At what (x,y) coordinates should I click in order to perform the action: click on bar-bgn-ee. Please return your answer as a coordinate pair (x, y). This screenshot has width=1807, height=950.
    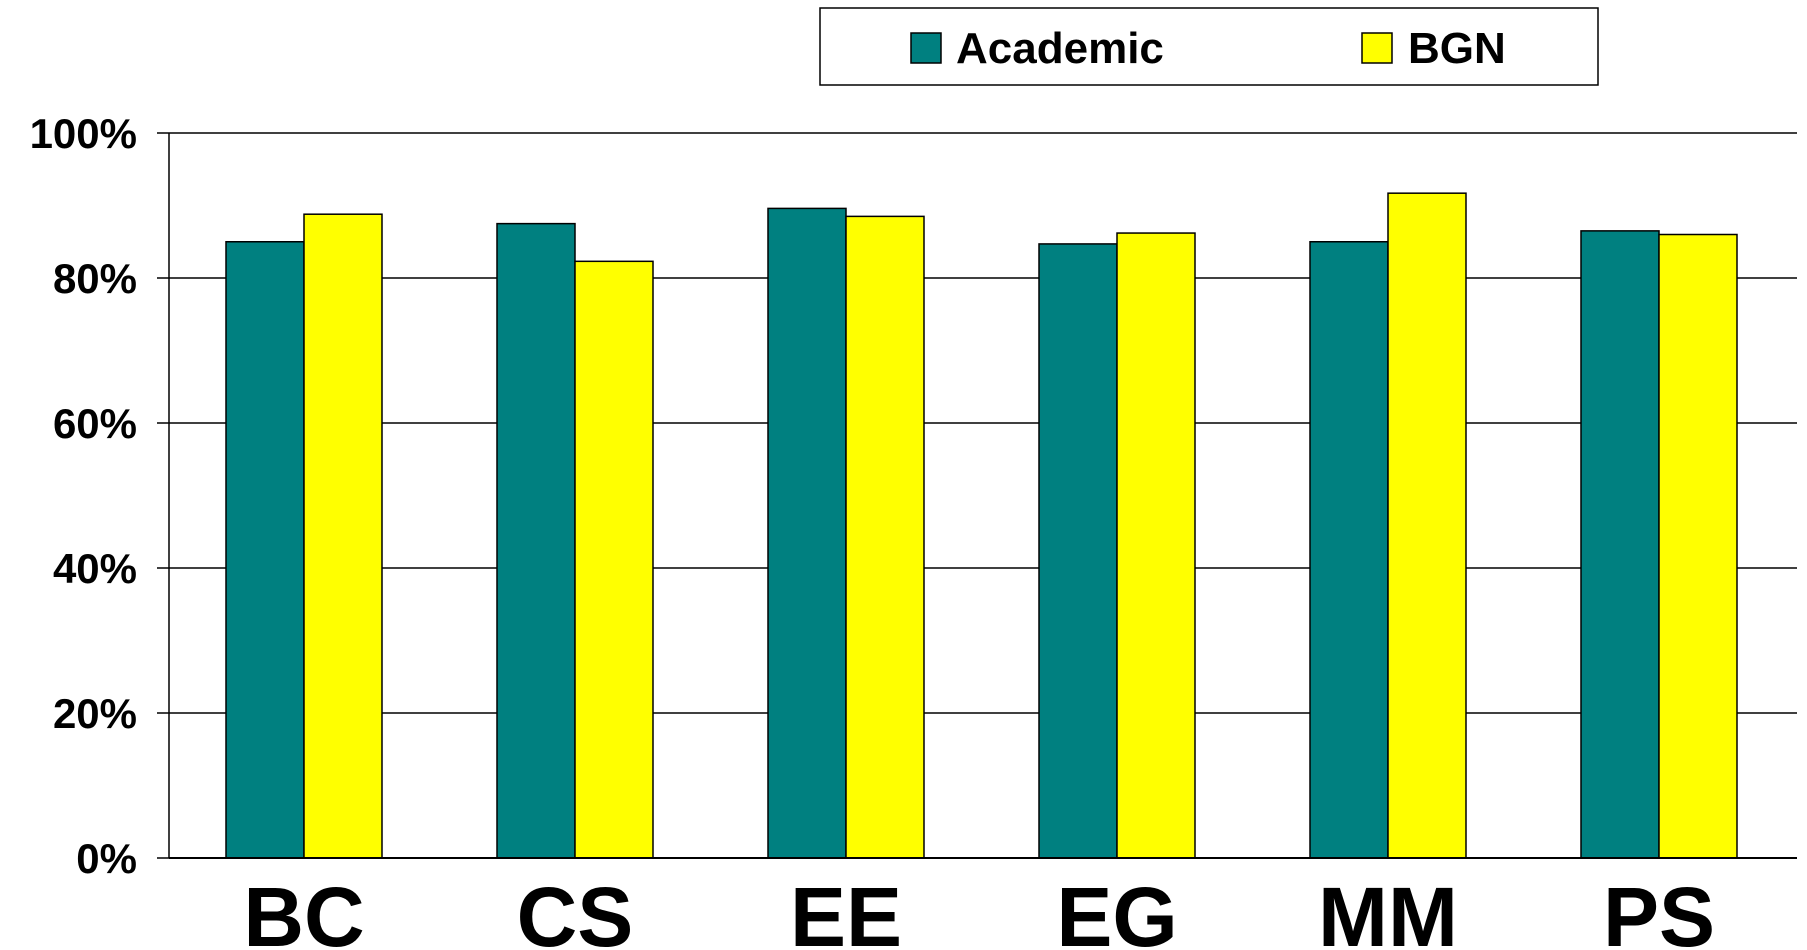
    Looking at the image, I should click on (885, 537).